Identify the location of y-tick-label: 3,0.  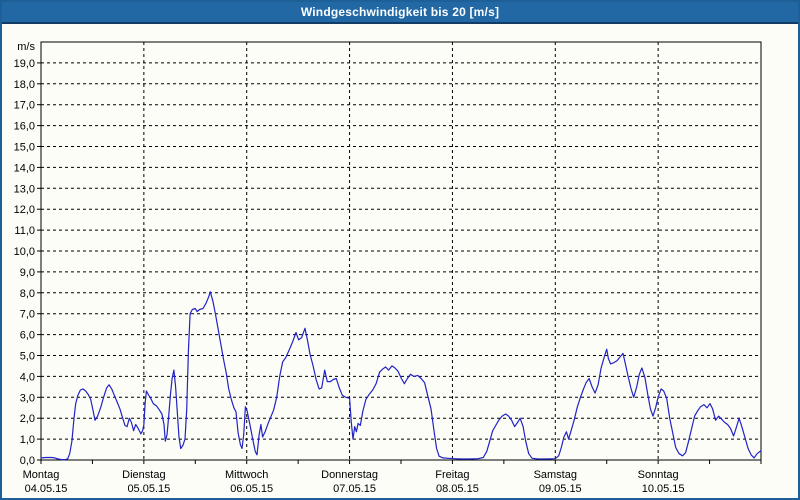
(27, 398).